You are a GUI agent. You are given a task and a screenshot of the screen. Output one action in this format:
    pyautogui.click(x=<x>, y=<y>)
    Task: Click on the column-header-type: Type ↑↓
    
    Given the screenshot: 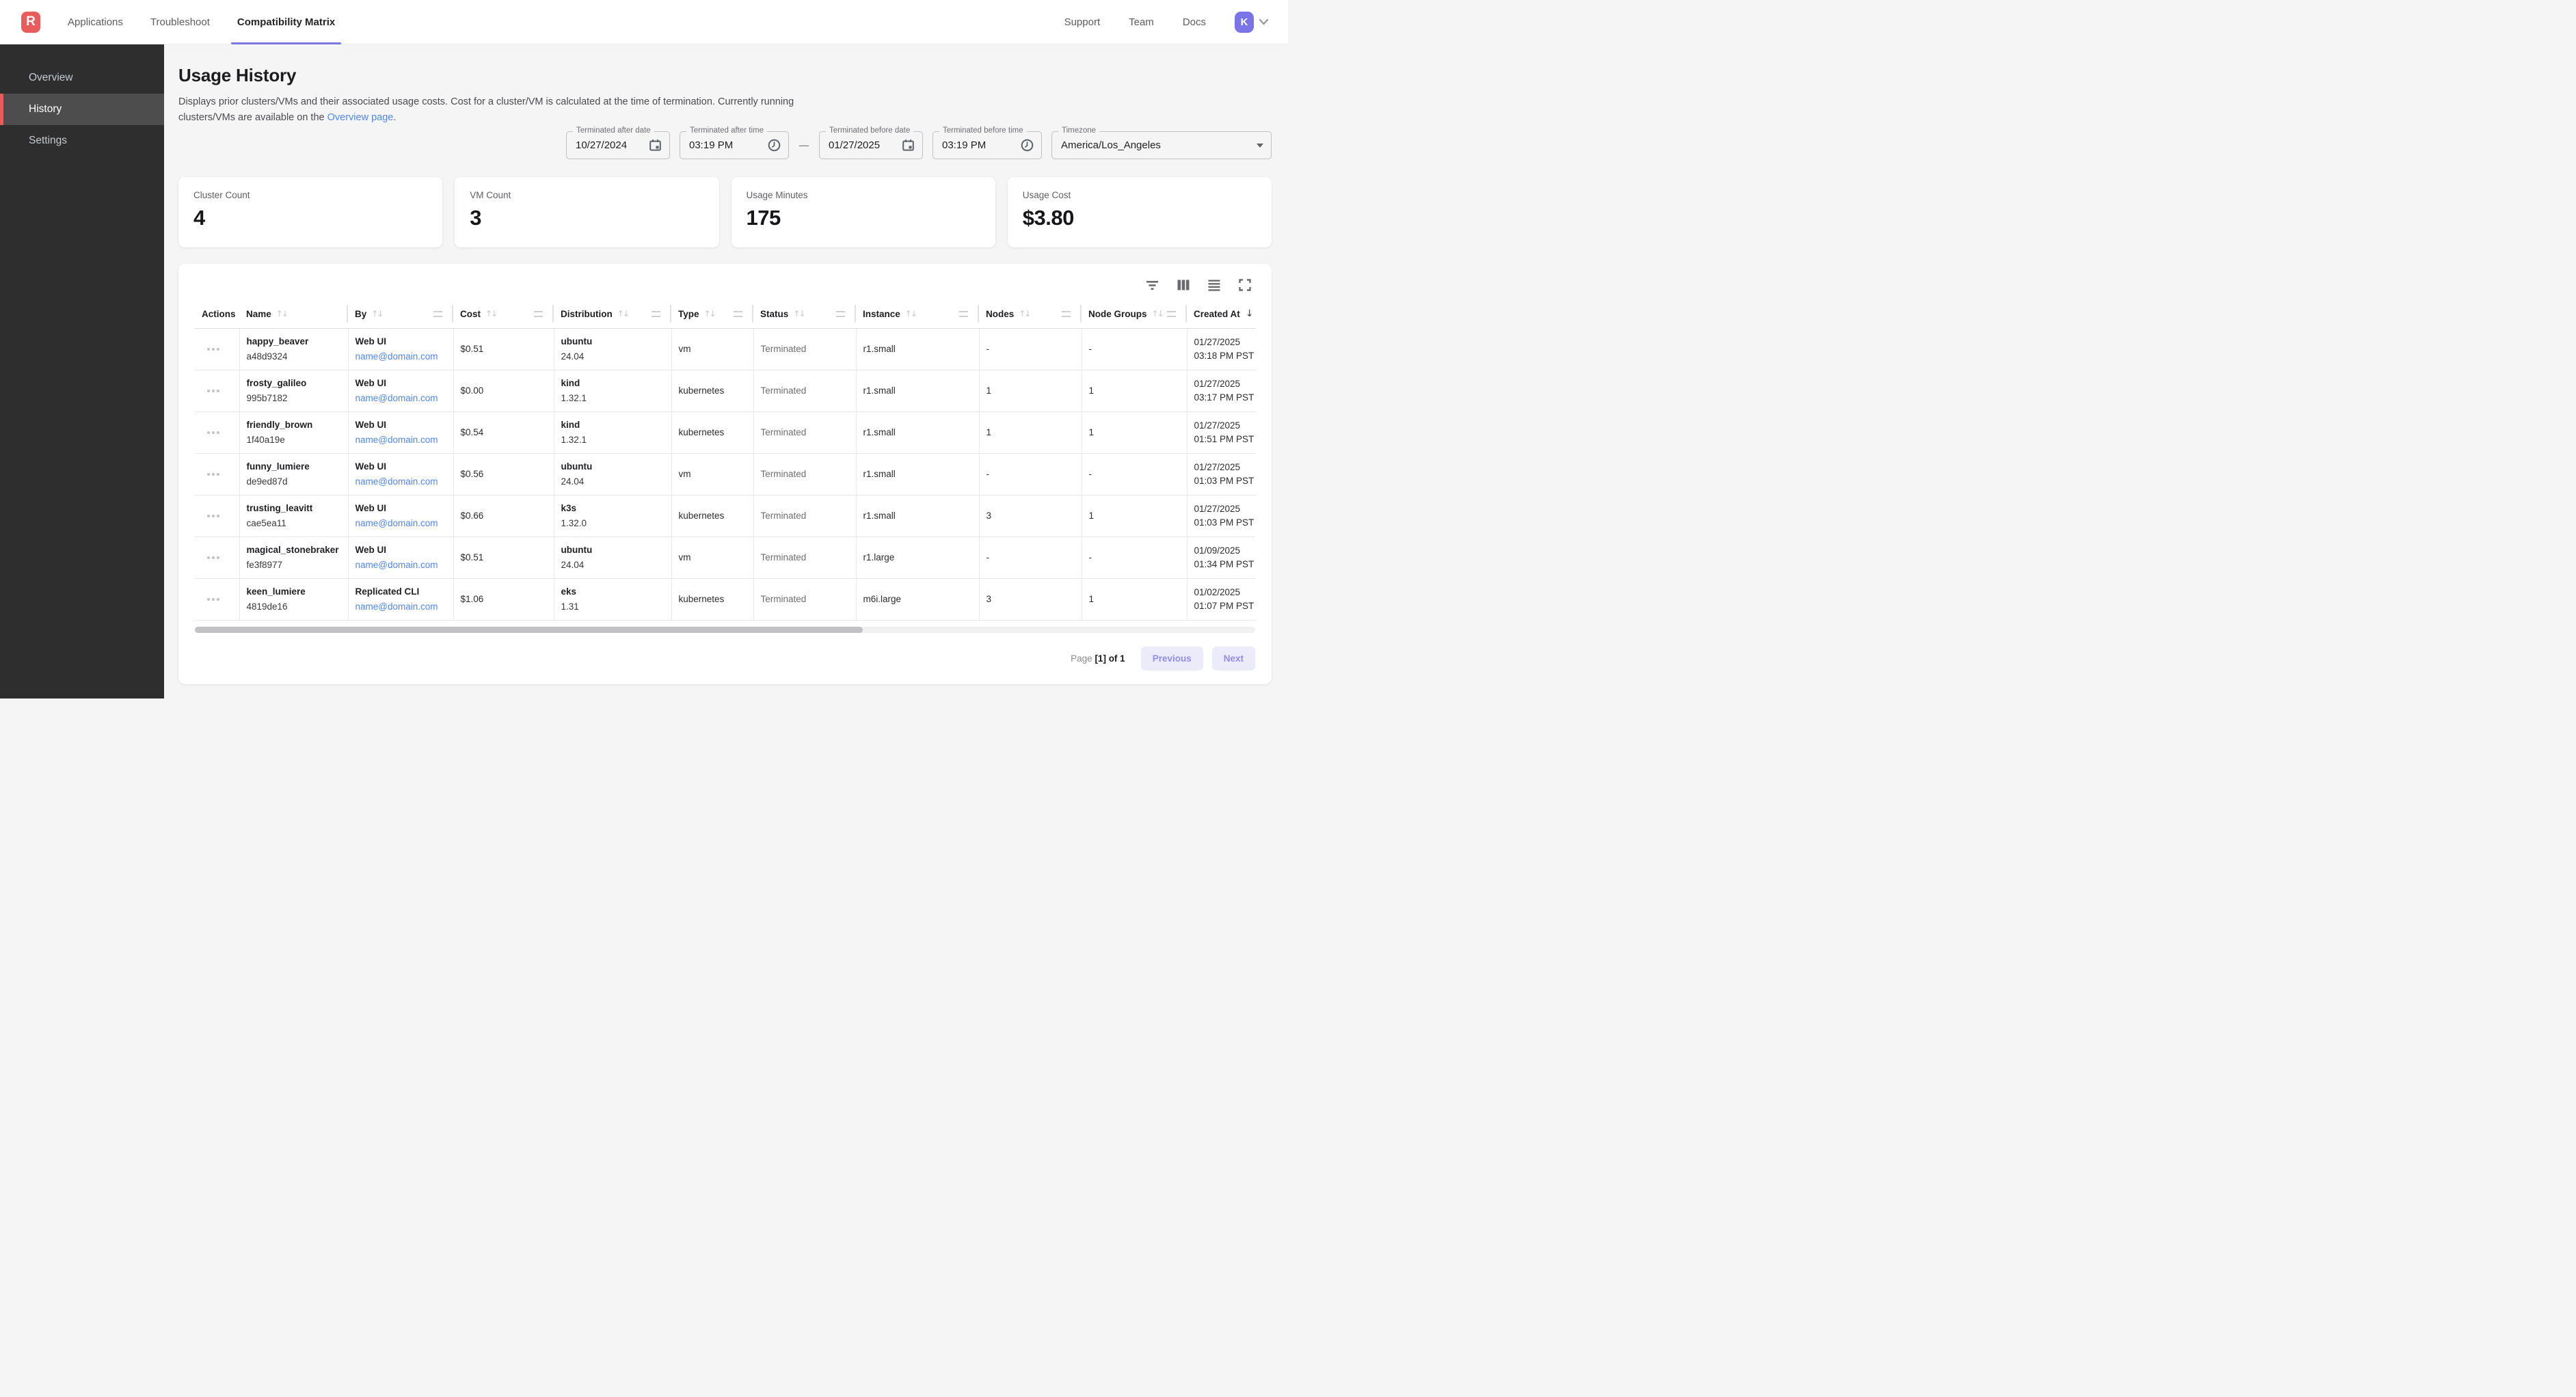 What is the action you would take?
    pyautogui.click(x=712, y=314)
    